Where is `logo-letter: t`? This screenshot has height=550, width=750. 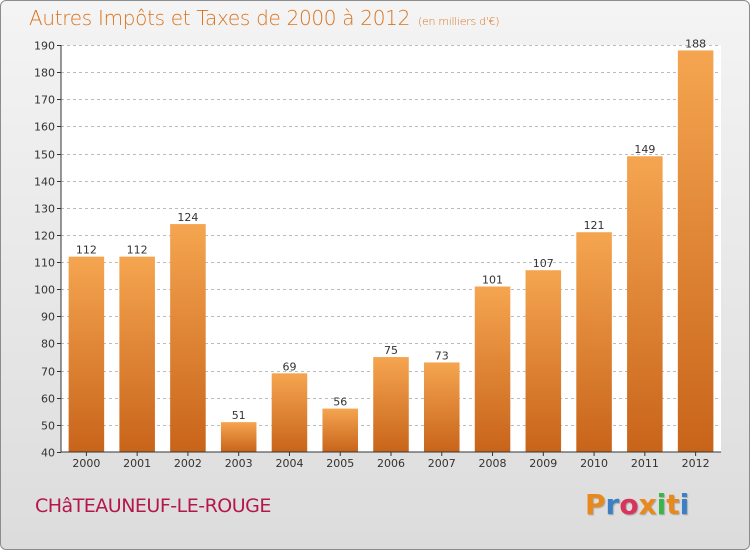 logo-letter: t is located at coordinates (673, 504).